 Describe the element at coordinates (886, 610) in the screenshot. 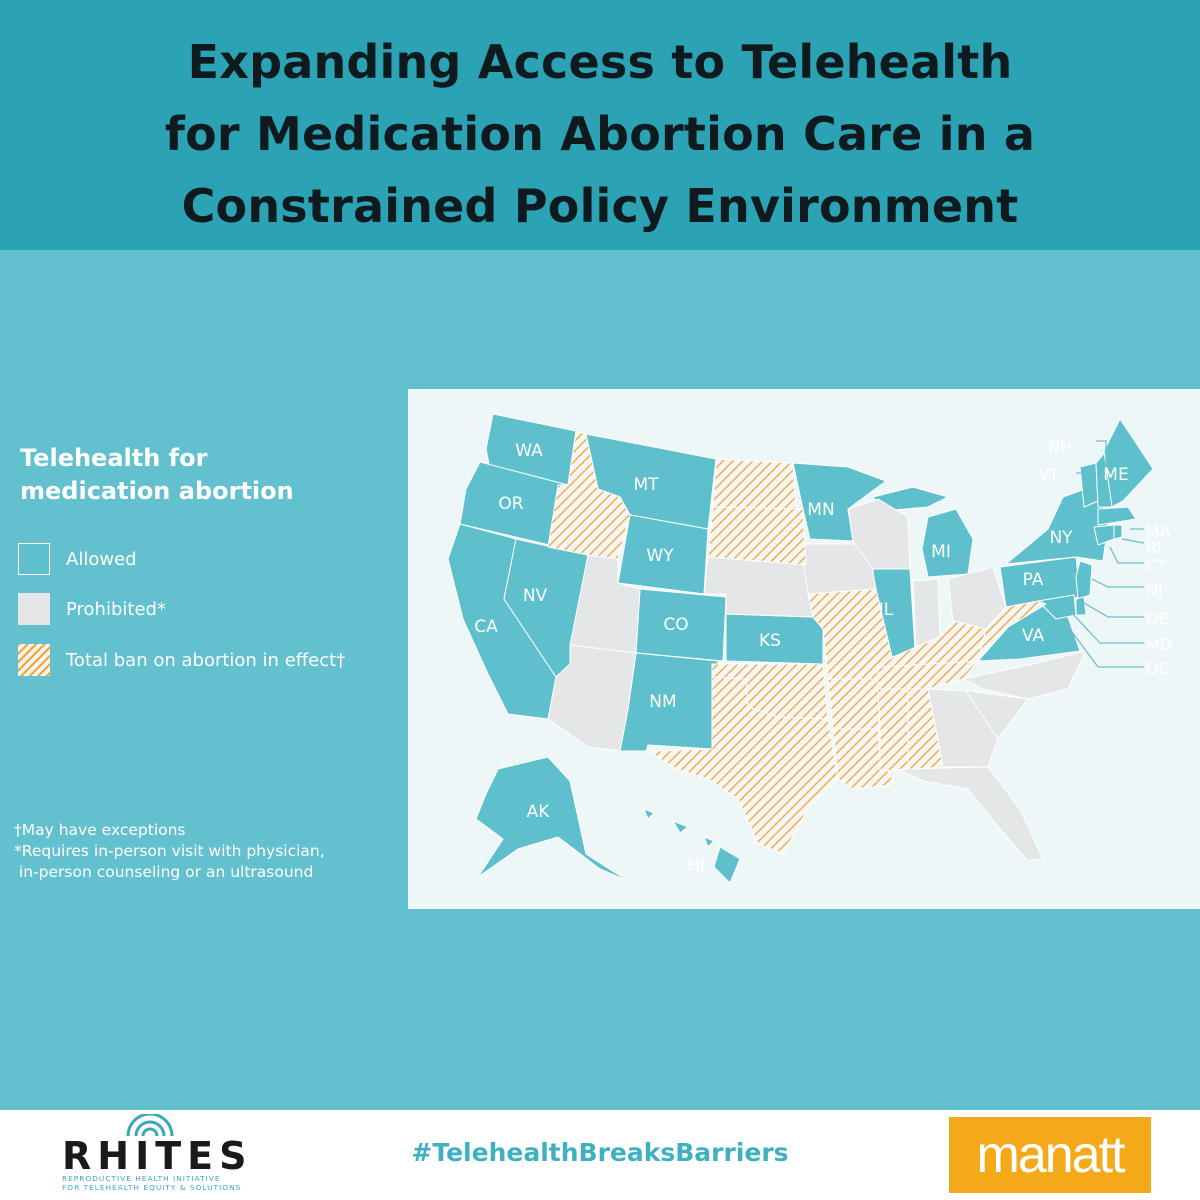

I see `label-il: IL` at that location.